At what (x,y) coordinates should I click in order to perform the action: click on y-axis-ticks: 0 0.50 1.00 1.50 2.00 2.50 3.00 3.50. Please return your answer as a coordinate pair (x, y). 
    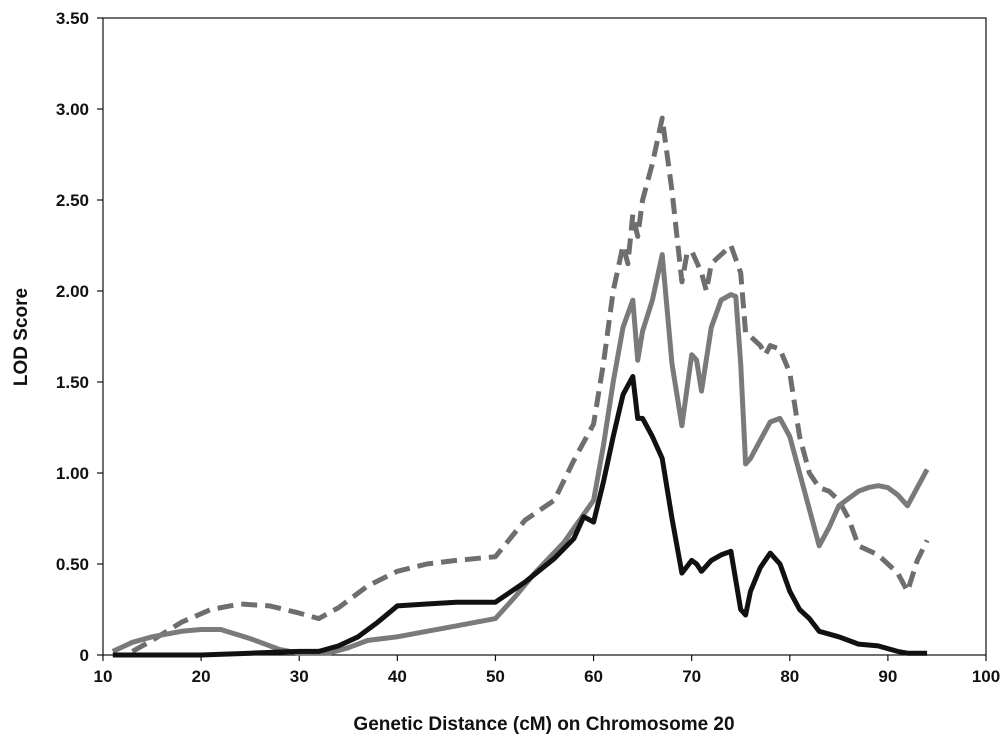
    Looking at the image, I should click on (79, 337).